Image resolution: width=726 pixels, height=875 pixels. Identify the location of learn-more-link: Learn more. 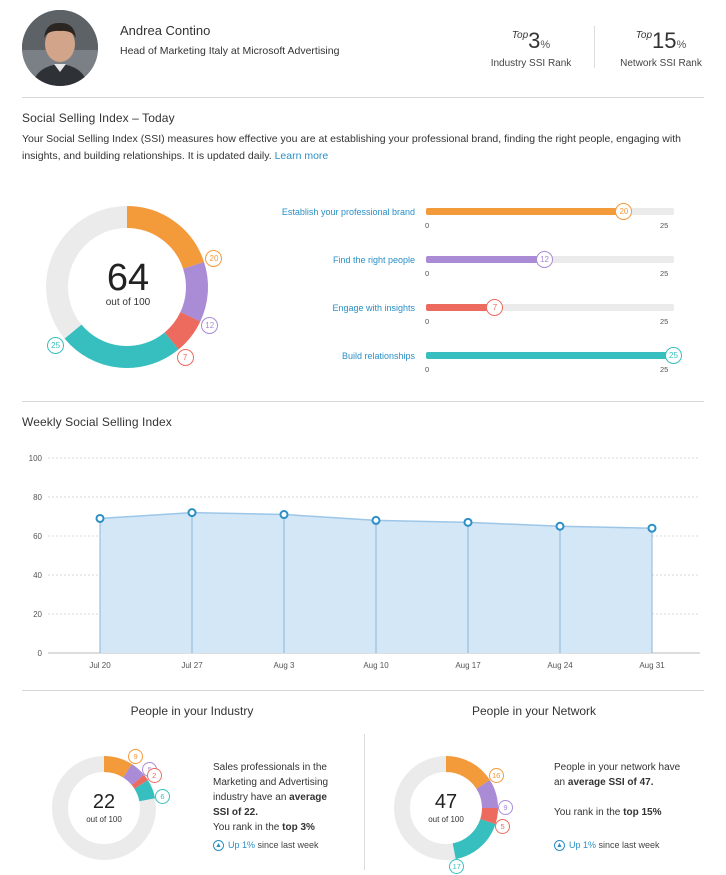
(301, 156).